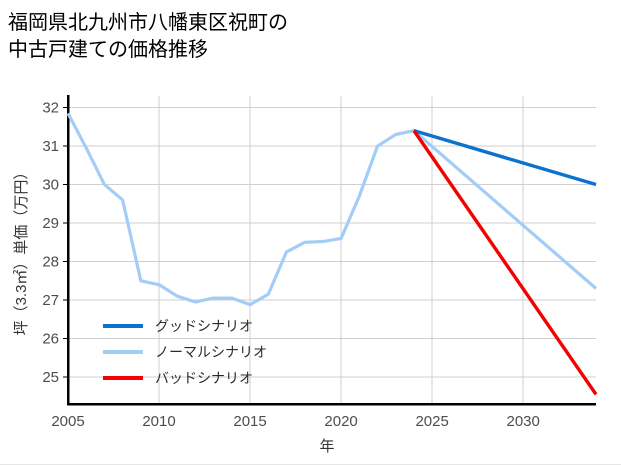 The width and height of the screenshot is (621, 465). Describe the element at coordinates (340, 421) in the screenshot. I see `x-tick-label: 2020` at that location.